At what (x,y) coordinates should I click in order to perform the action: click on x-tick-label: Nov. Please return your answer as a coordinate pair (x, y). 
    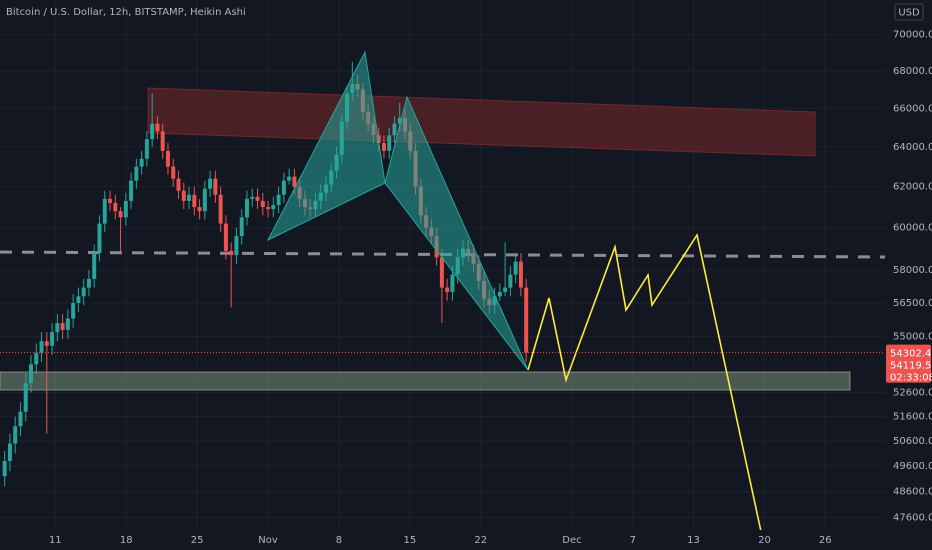
    Looking at the image, I should click on (268, 540).